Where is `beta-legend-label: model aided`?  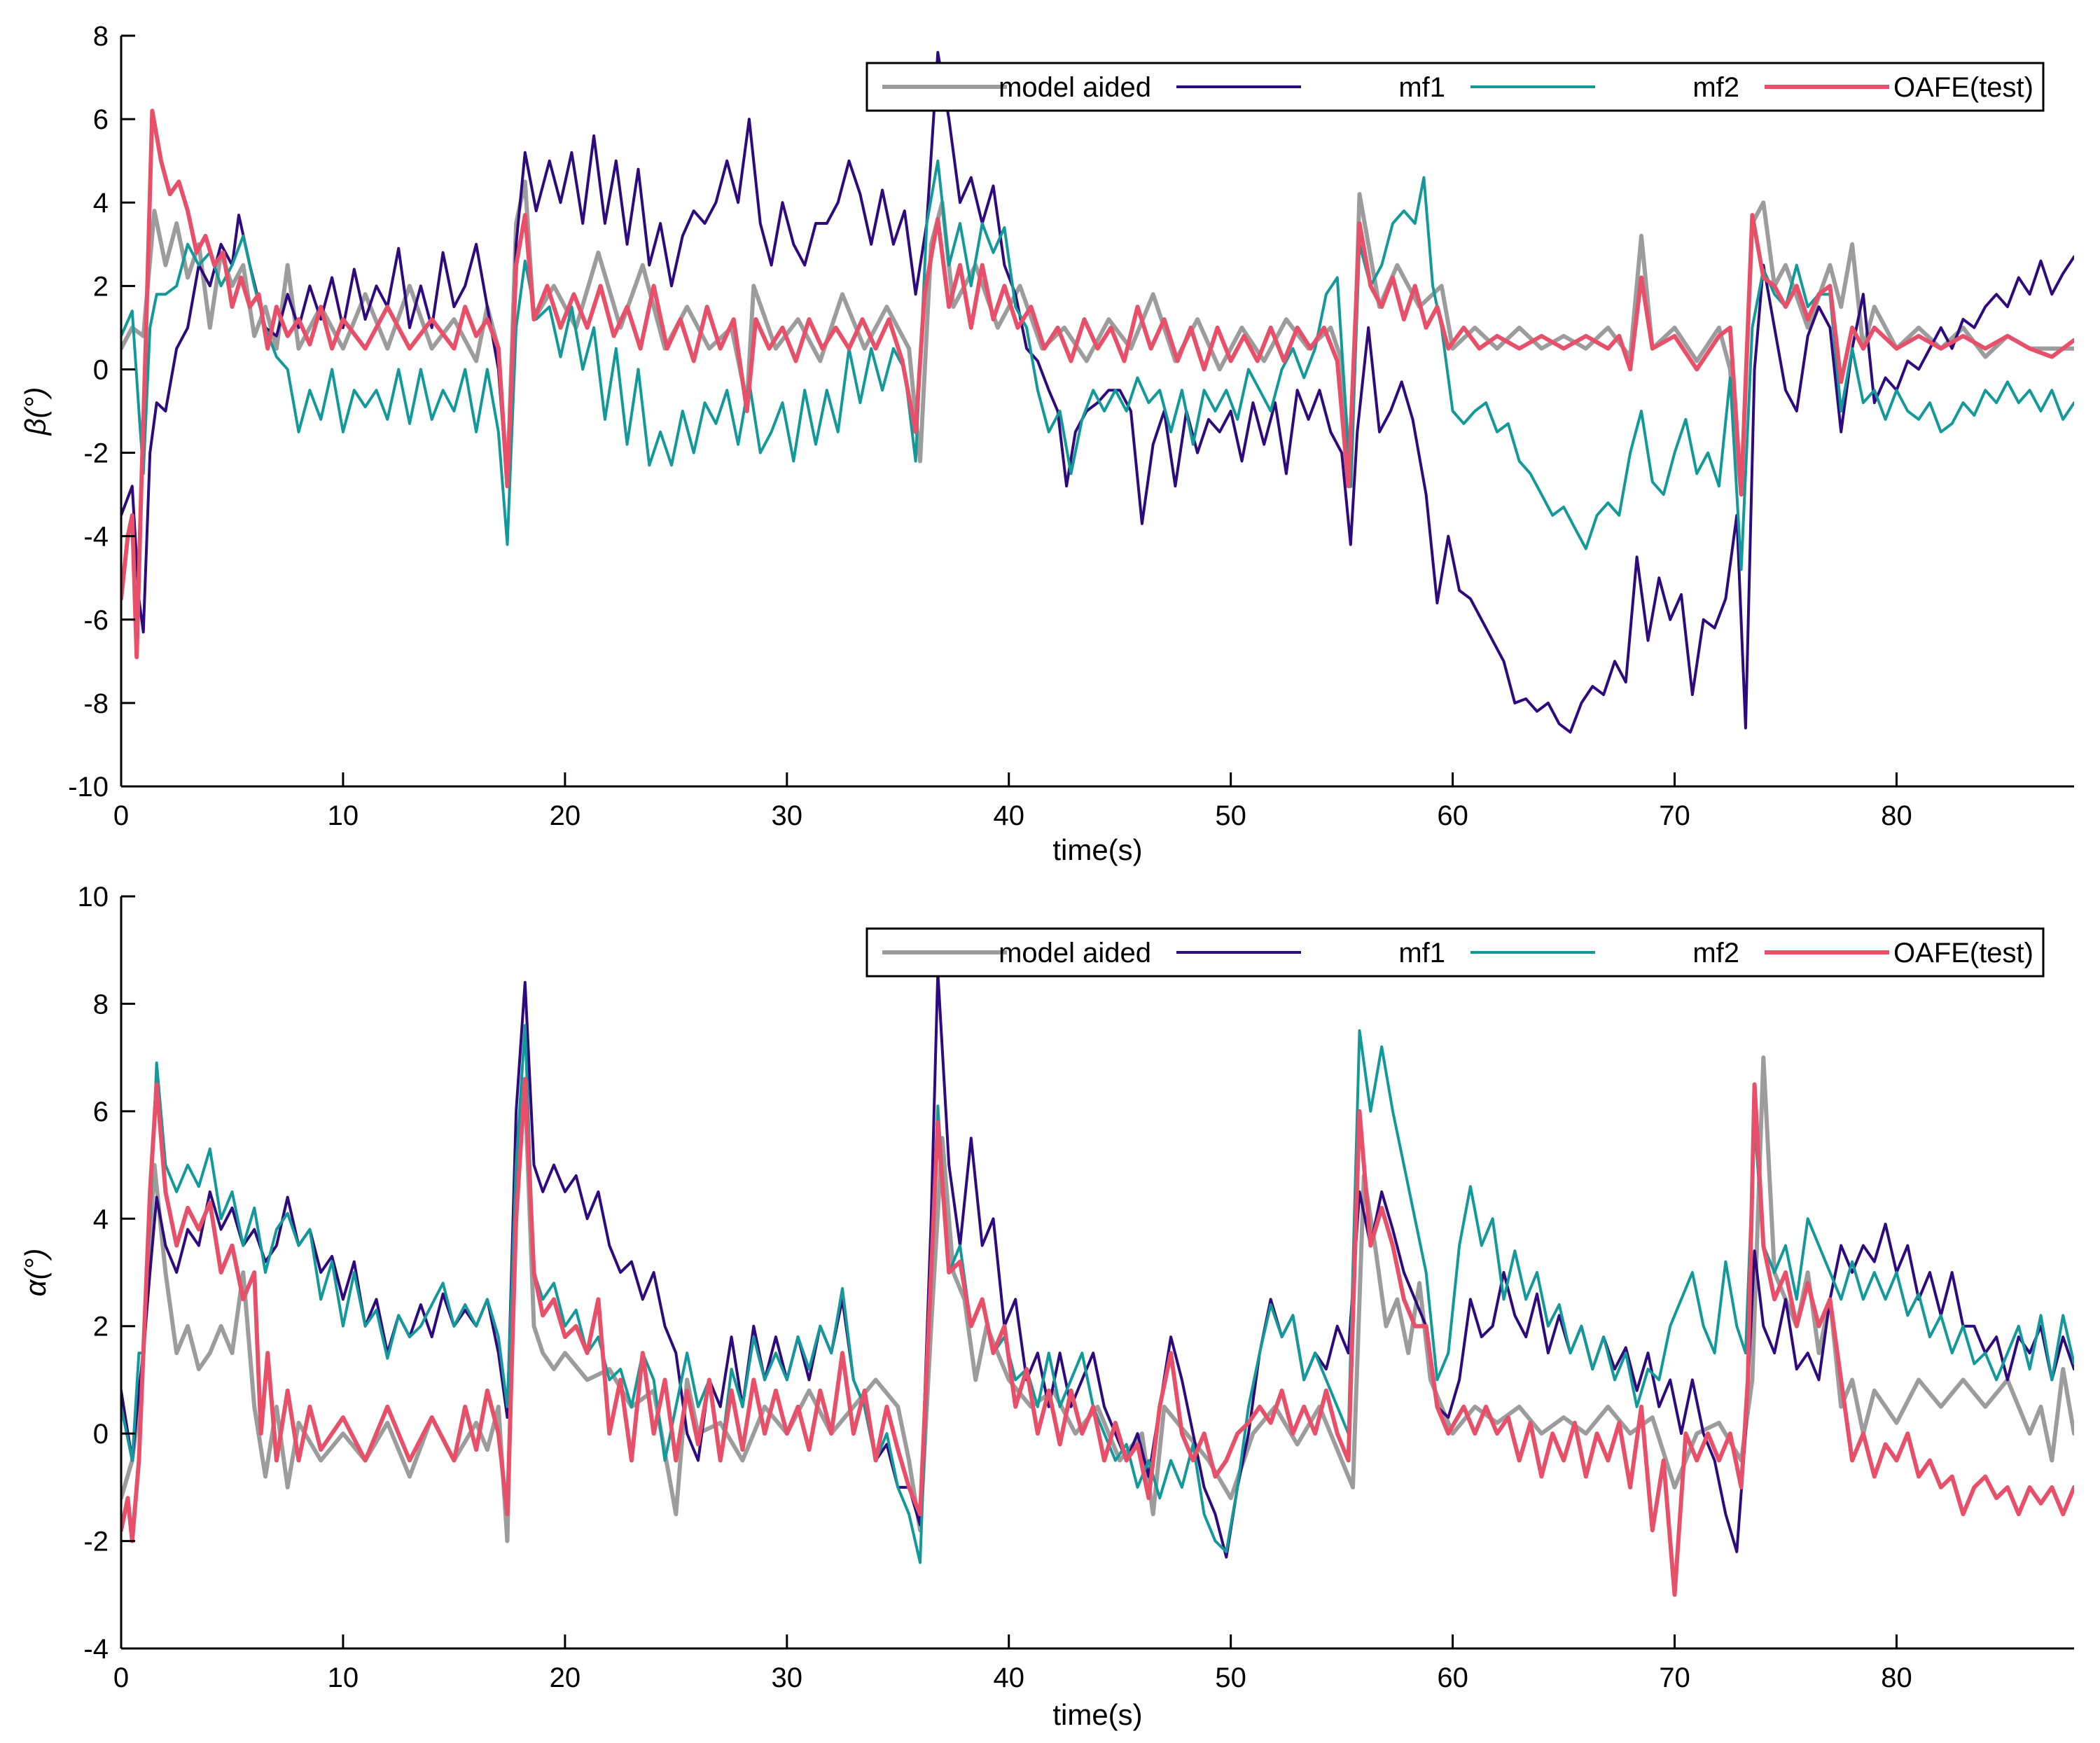
beta-legend-label: model aided is located at coordinates (1075, 87).